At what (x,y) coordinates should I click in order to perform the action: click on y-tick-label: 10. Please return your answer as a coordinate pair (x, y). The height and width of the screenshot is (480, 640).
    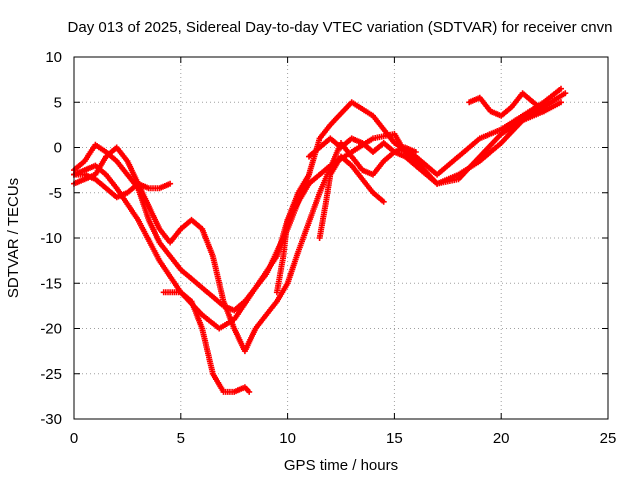
    Looking at the image, I should click on (53, 57).